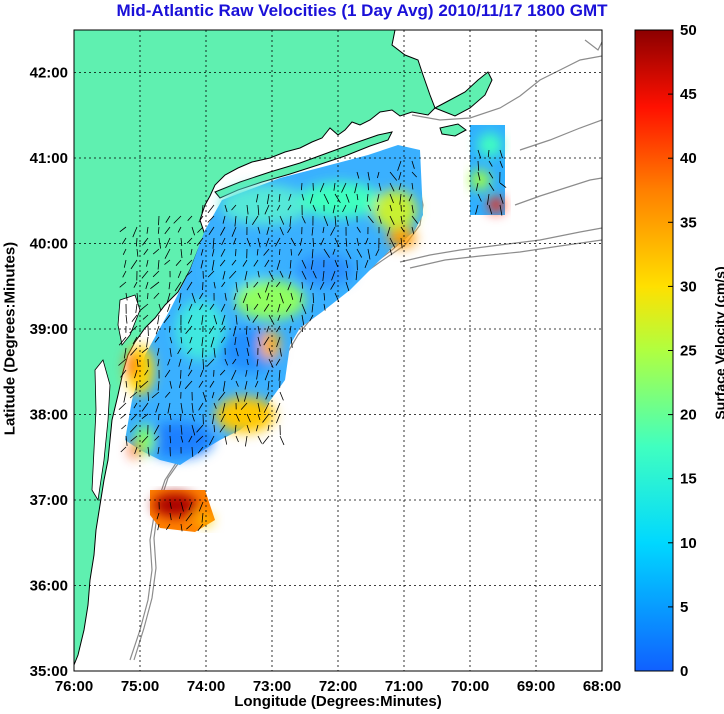 The height and width of the screenshot is (714, 724). What do you see at coordinates (404, 686) in the screenshot?
I see `x-tick-label: 71:00` at bounding box center [404, 686].